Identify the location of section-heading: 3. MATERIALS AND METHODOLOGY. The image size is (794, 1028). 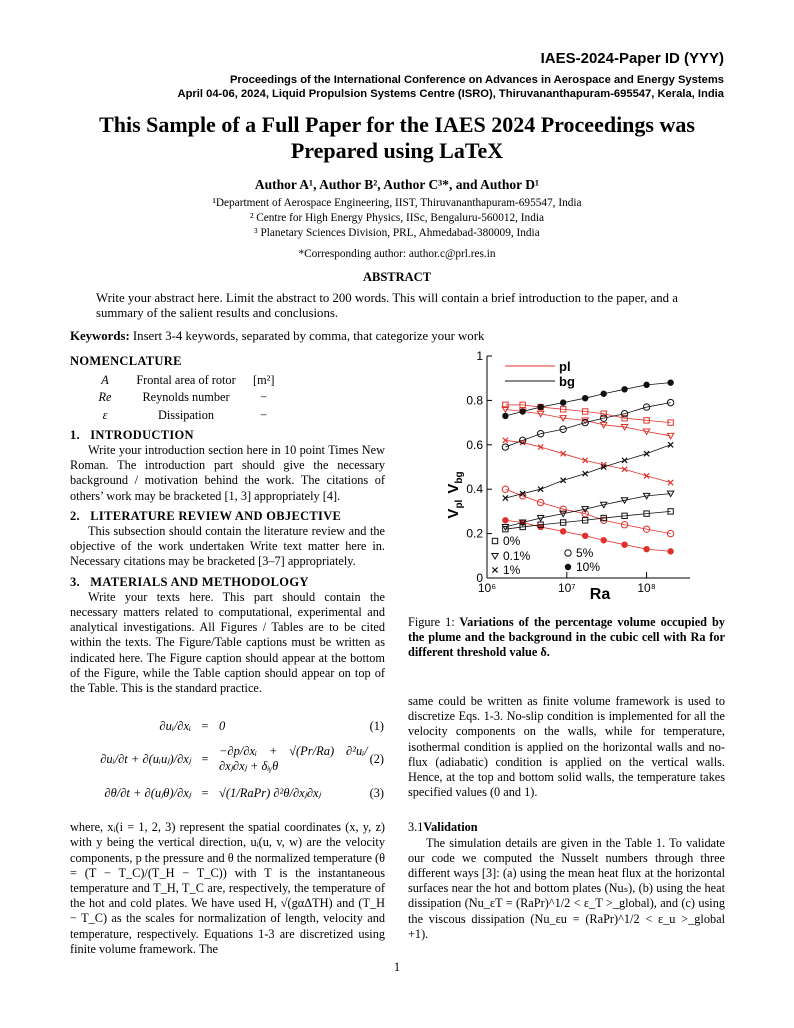
(227, 582).